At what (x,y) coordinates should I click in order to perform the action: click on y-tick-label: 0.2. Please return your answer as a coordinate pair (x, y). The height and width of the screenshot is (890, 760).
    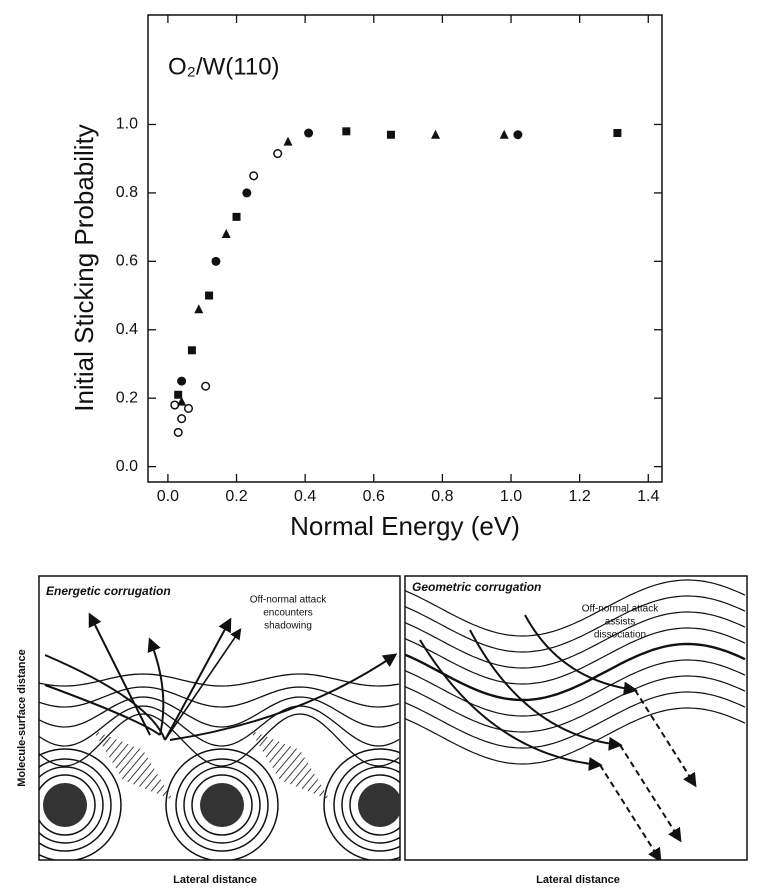
    Looking at the image, I should click on (127, 397).